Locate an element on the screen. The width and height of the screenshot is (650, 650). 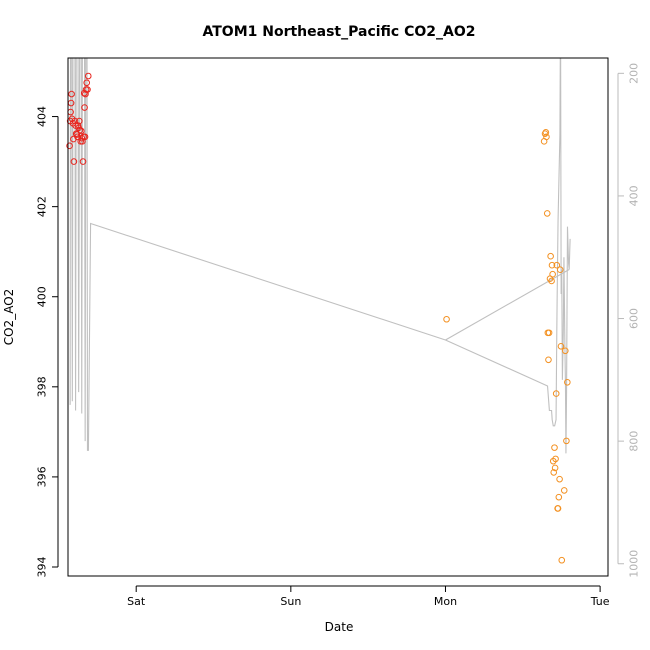
y-tick-label-5: 404 is located at coordinates (42, 116).